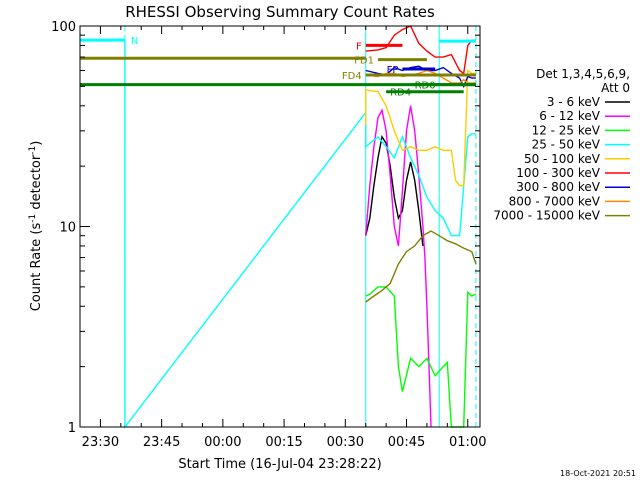  I want to click on x-tick-label: 01:00, so click(467, 442).